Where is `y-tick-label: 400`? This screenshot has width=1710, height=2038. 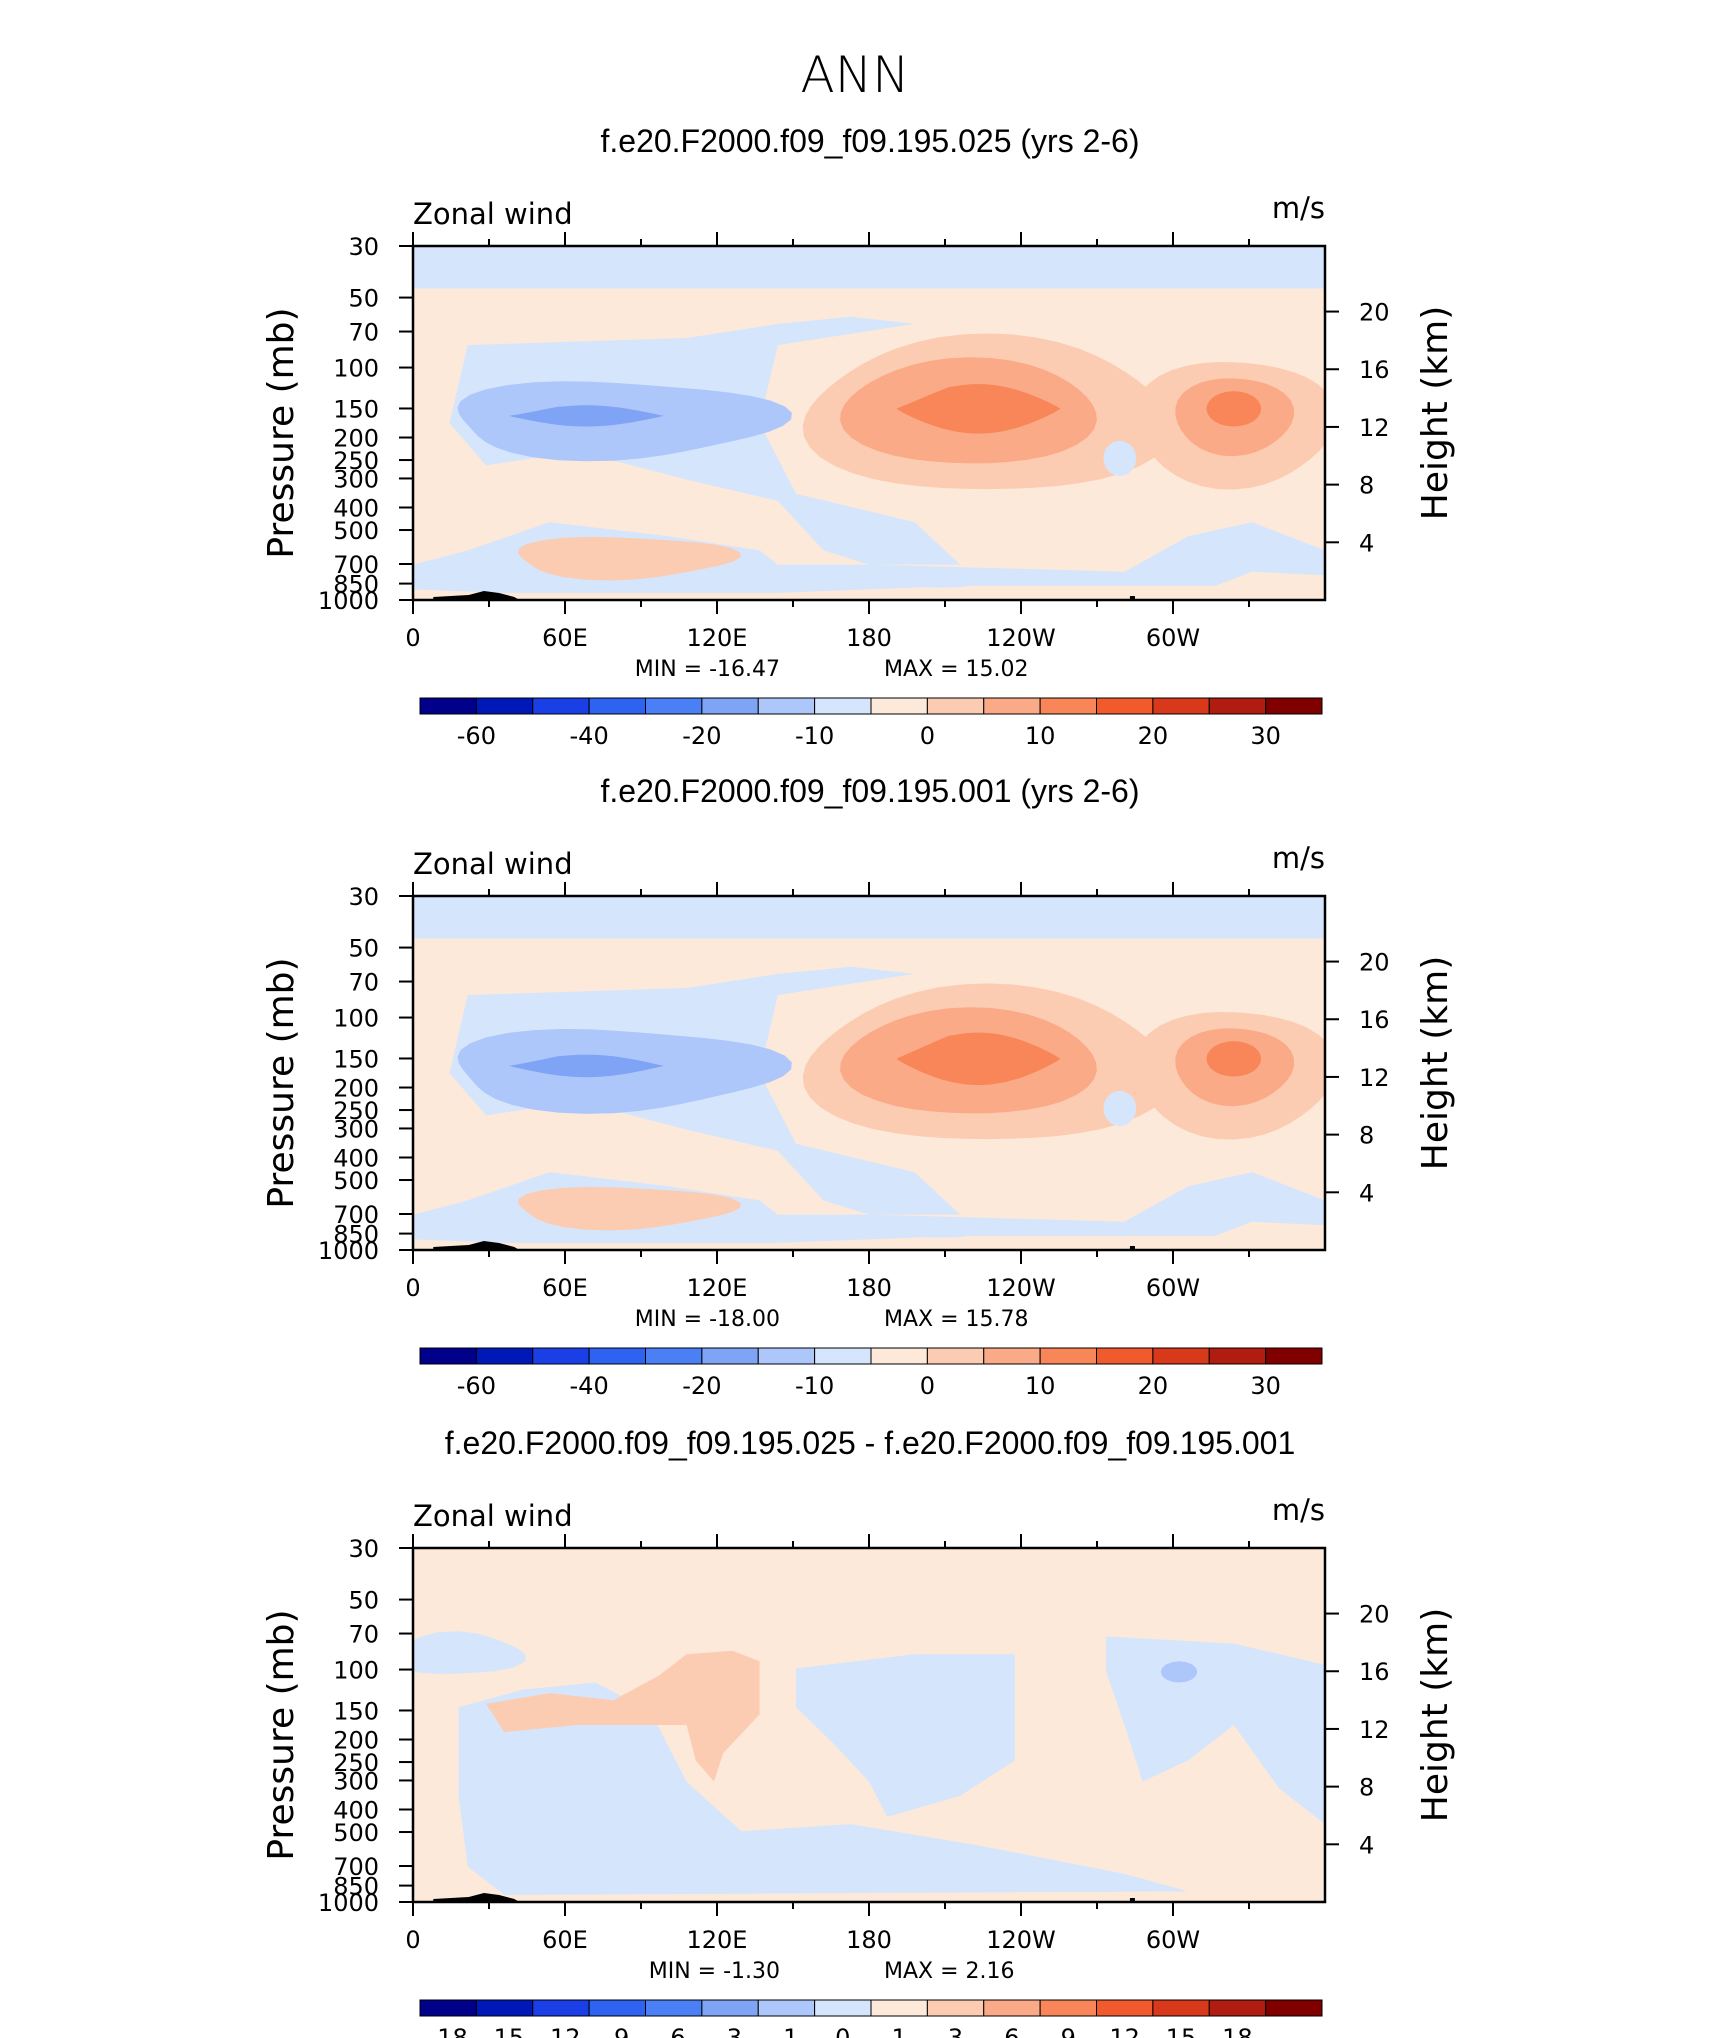
y-tick-label: 400 is located at coordinates (356, 508).